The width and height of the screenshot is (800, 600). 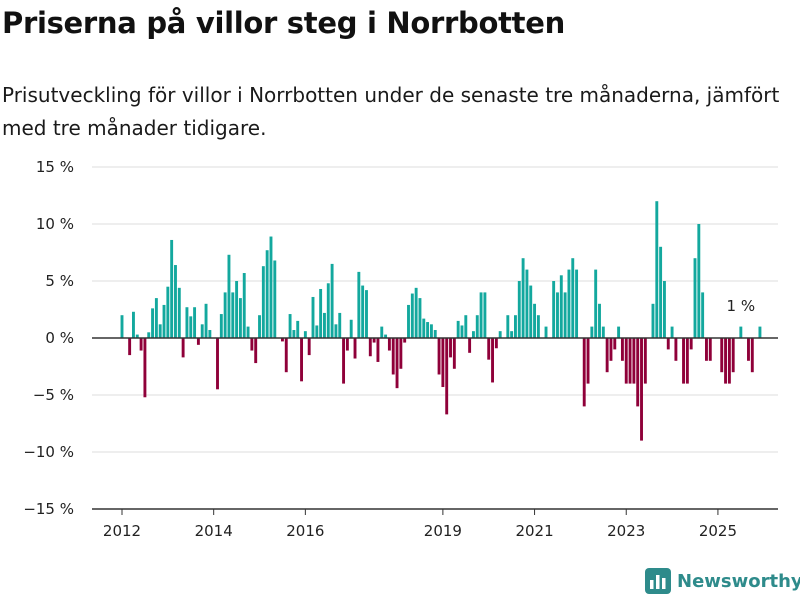 I want to click on y-tick-label: −15 %, so click(x=48, y=509).